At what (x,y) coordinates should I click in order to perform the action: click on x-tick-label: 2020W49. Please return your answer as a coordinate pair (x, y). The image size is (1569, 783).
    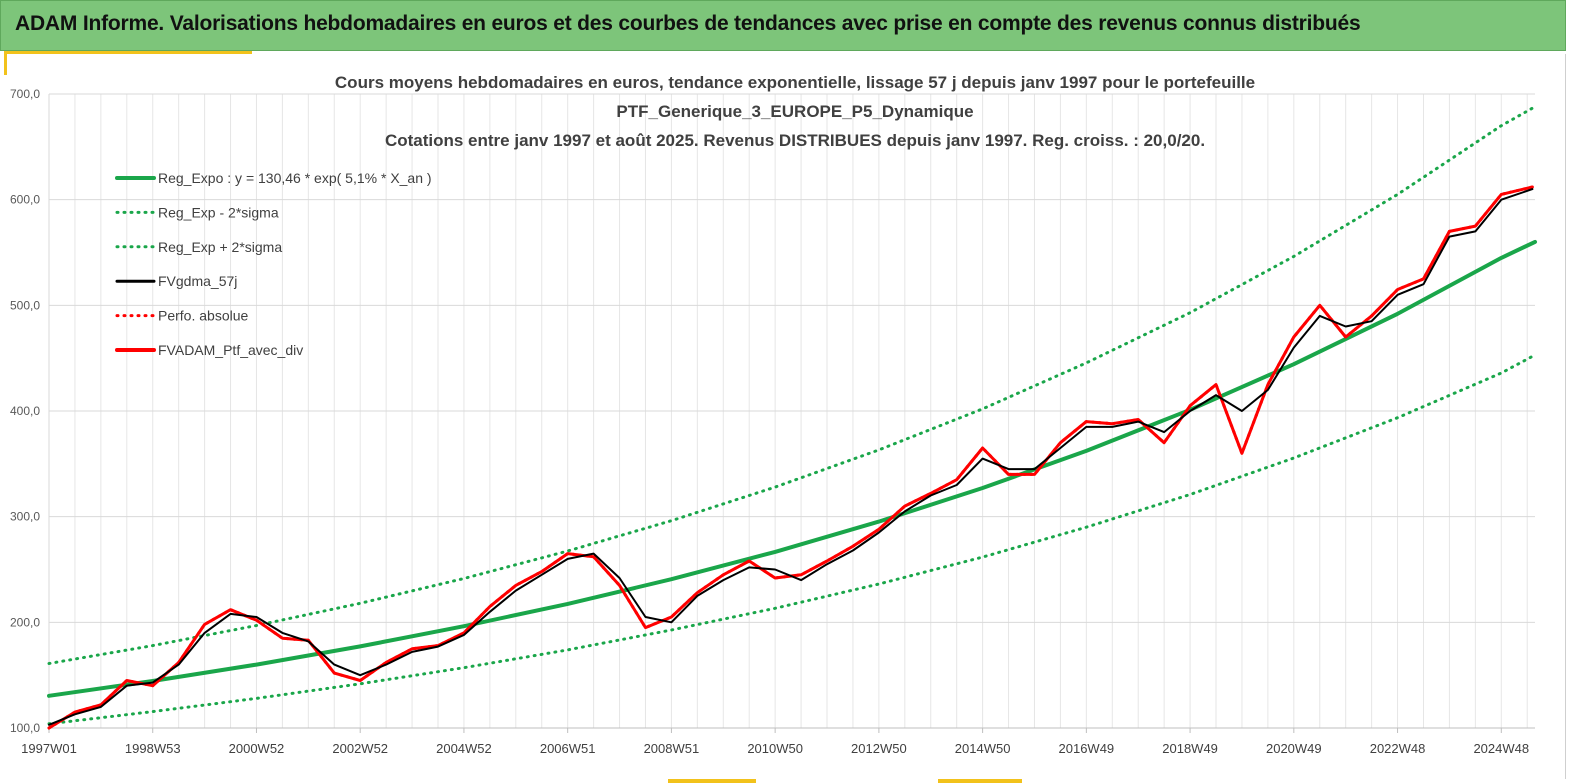
    Looking at the image, I should click on (1294, 748).